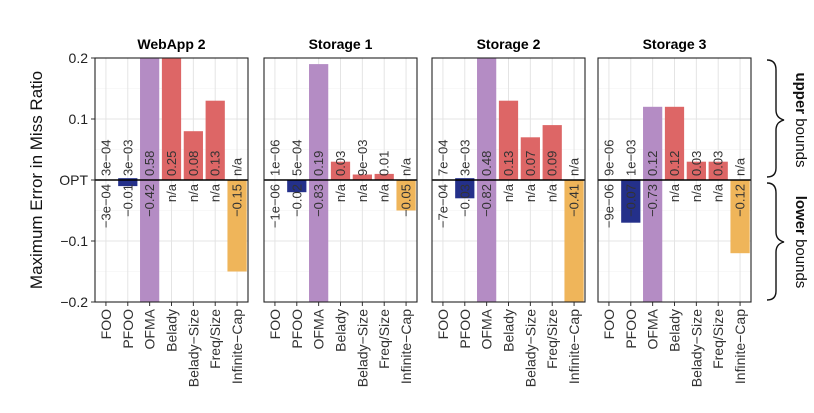 This screenshot has height=413, width=814. What do you see at coordinates (105, 206) in the screenshot?
I see `bar-label-lower-foo: −3e−04` at bounding box center [105, 206].